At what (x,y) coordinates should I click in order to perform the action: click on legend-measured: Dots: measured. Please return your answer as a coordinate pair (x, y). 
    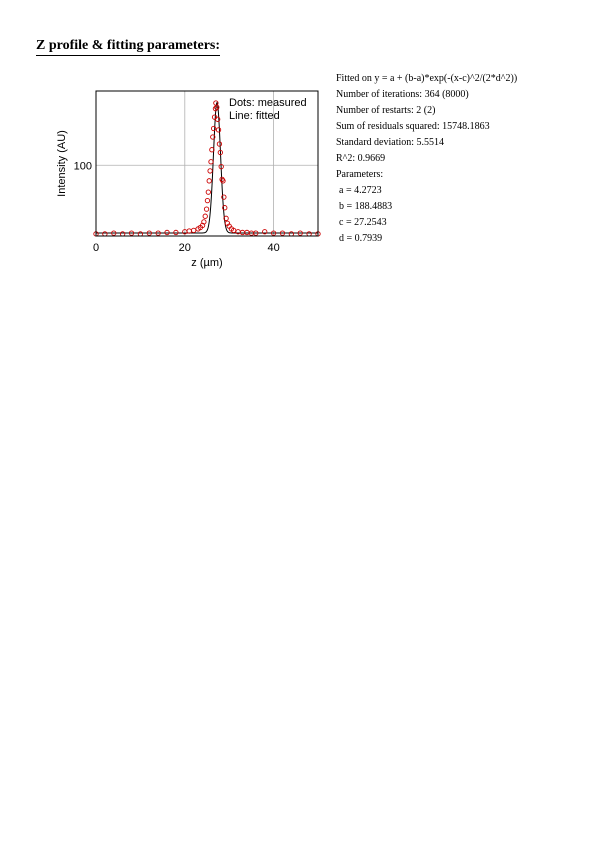
    Looking at the image, I should click on (268, 103).